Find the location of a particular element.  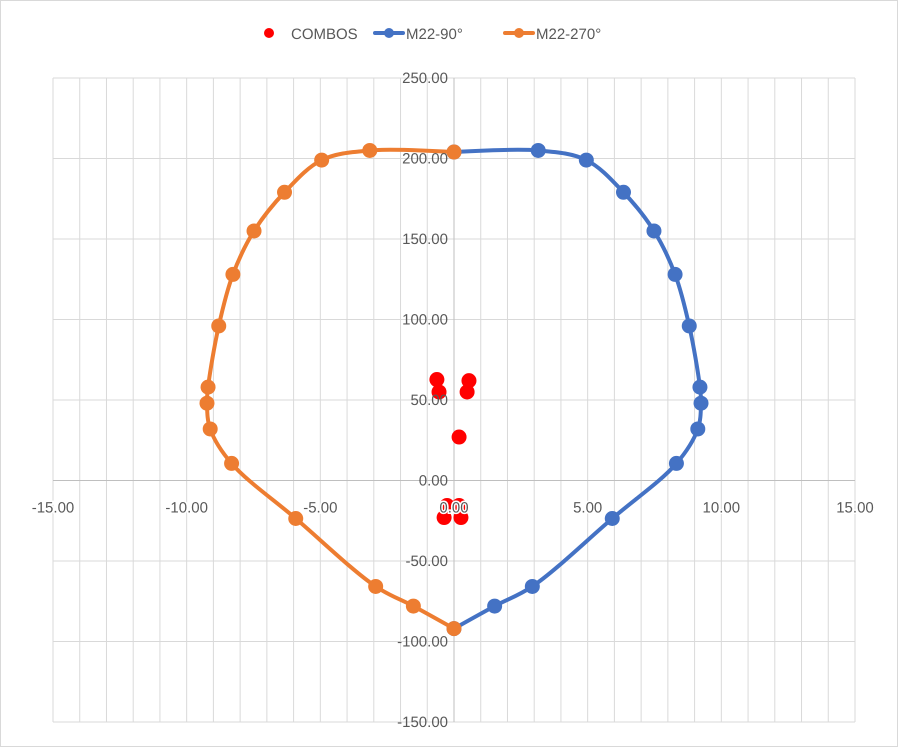

x-tick-label: -15.00 is located at coordinates (53, 508).